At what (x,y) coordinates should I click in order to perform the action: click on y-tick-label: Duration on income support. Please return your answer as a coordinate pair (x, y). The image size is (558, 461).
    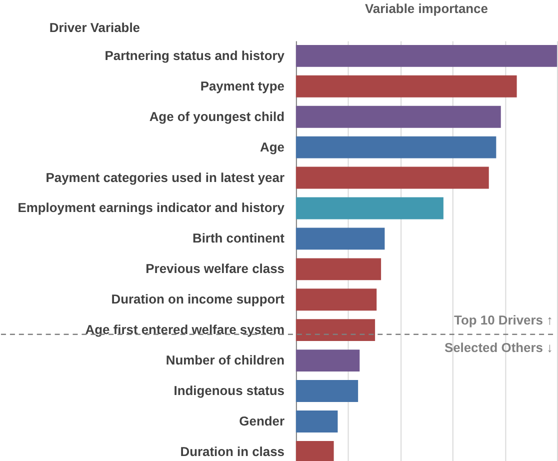
    Looking at the image, I should click on (198, 299).